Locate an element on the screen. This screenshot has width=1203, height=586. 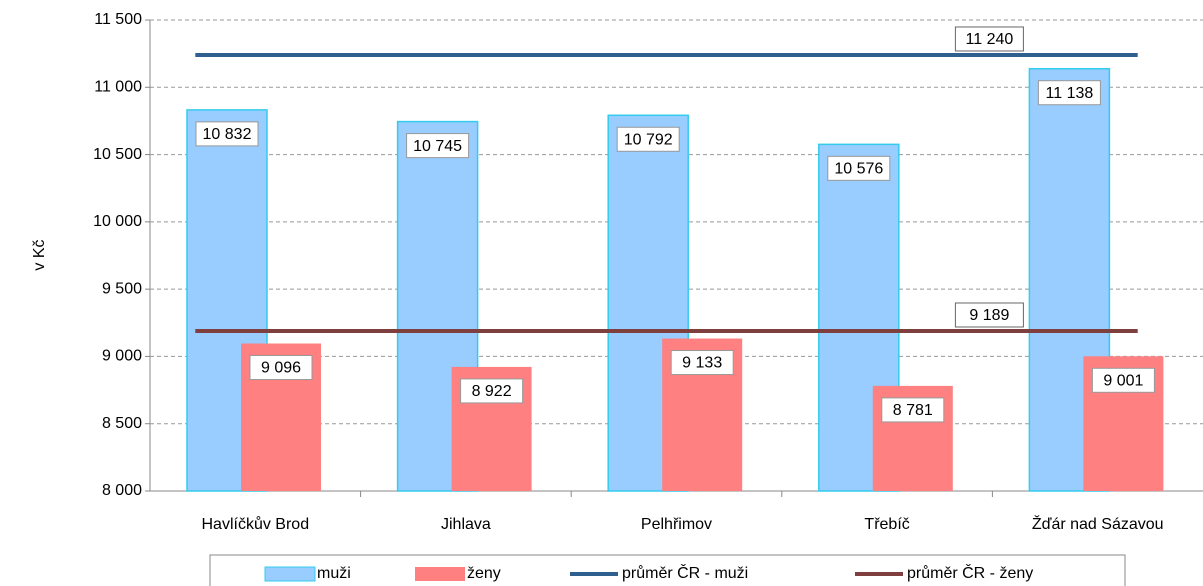
x-tick-label: Žďár nad Sázavou is located at coordinates (1098, 523).